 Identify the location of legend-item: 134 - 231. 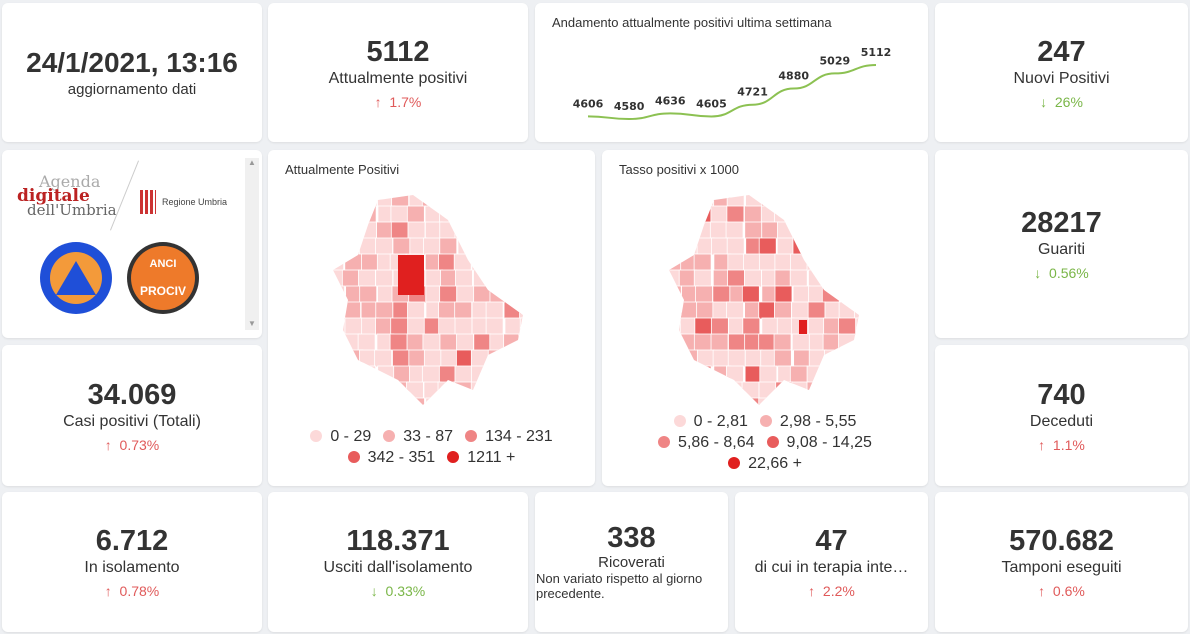
(509, 436).